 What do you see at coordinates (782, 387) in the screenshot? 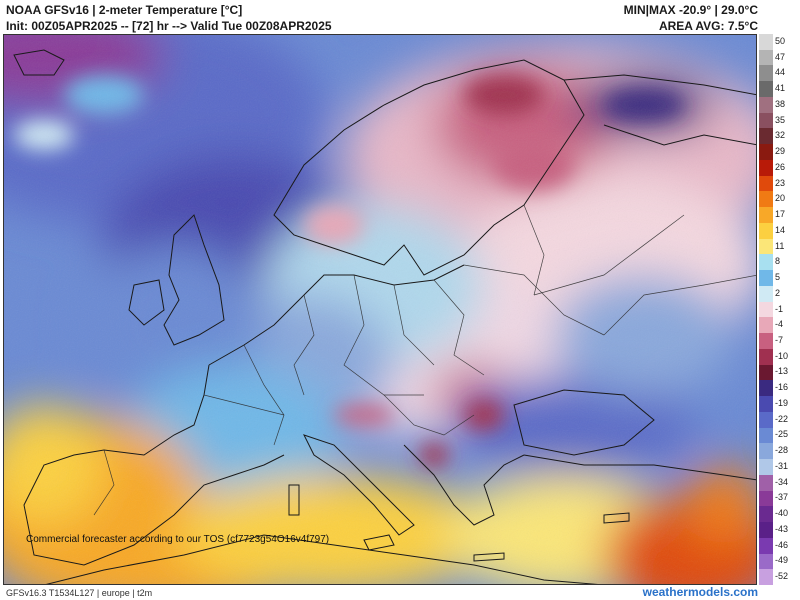
I see `colorbar-label: -16` at bounding box center [782, 387].